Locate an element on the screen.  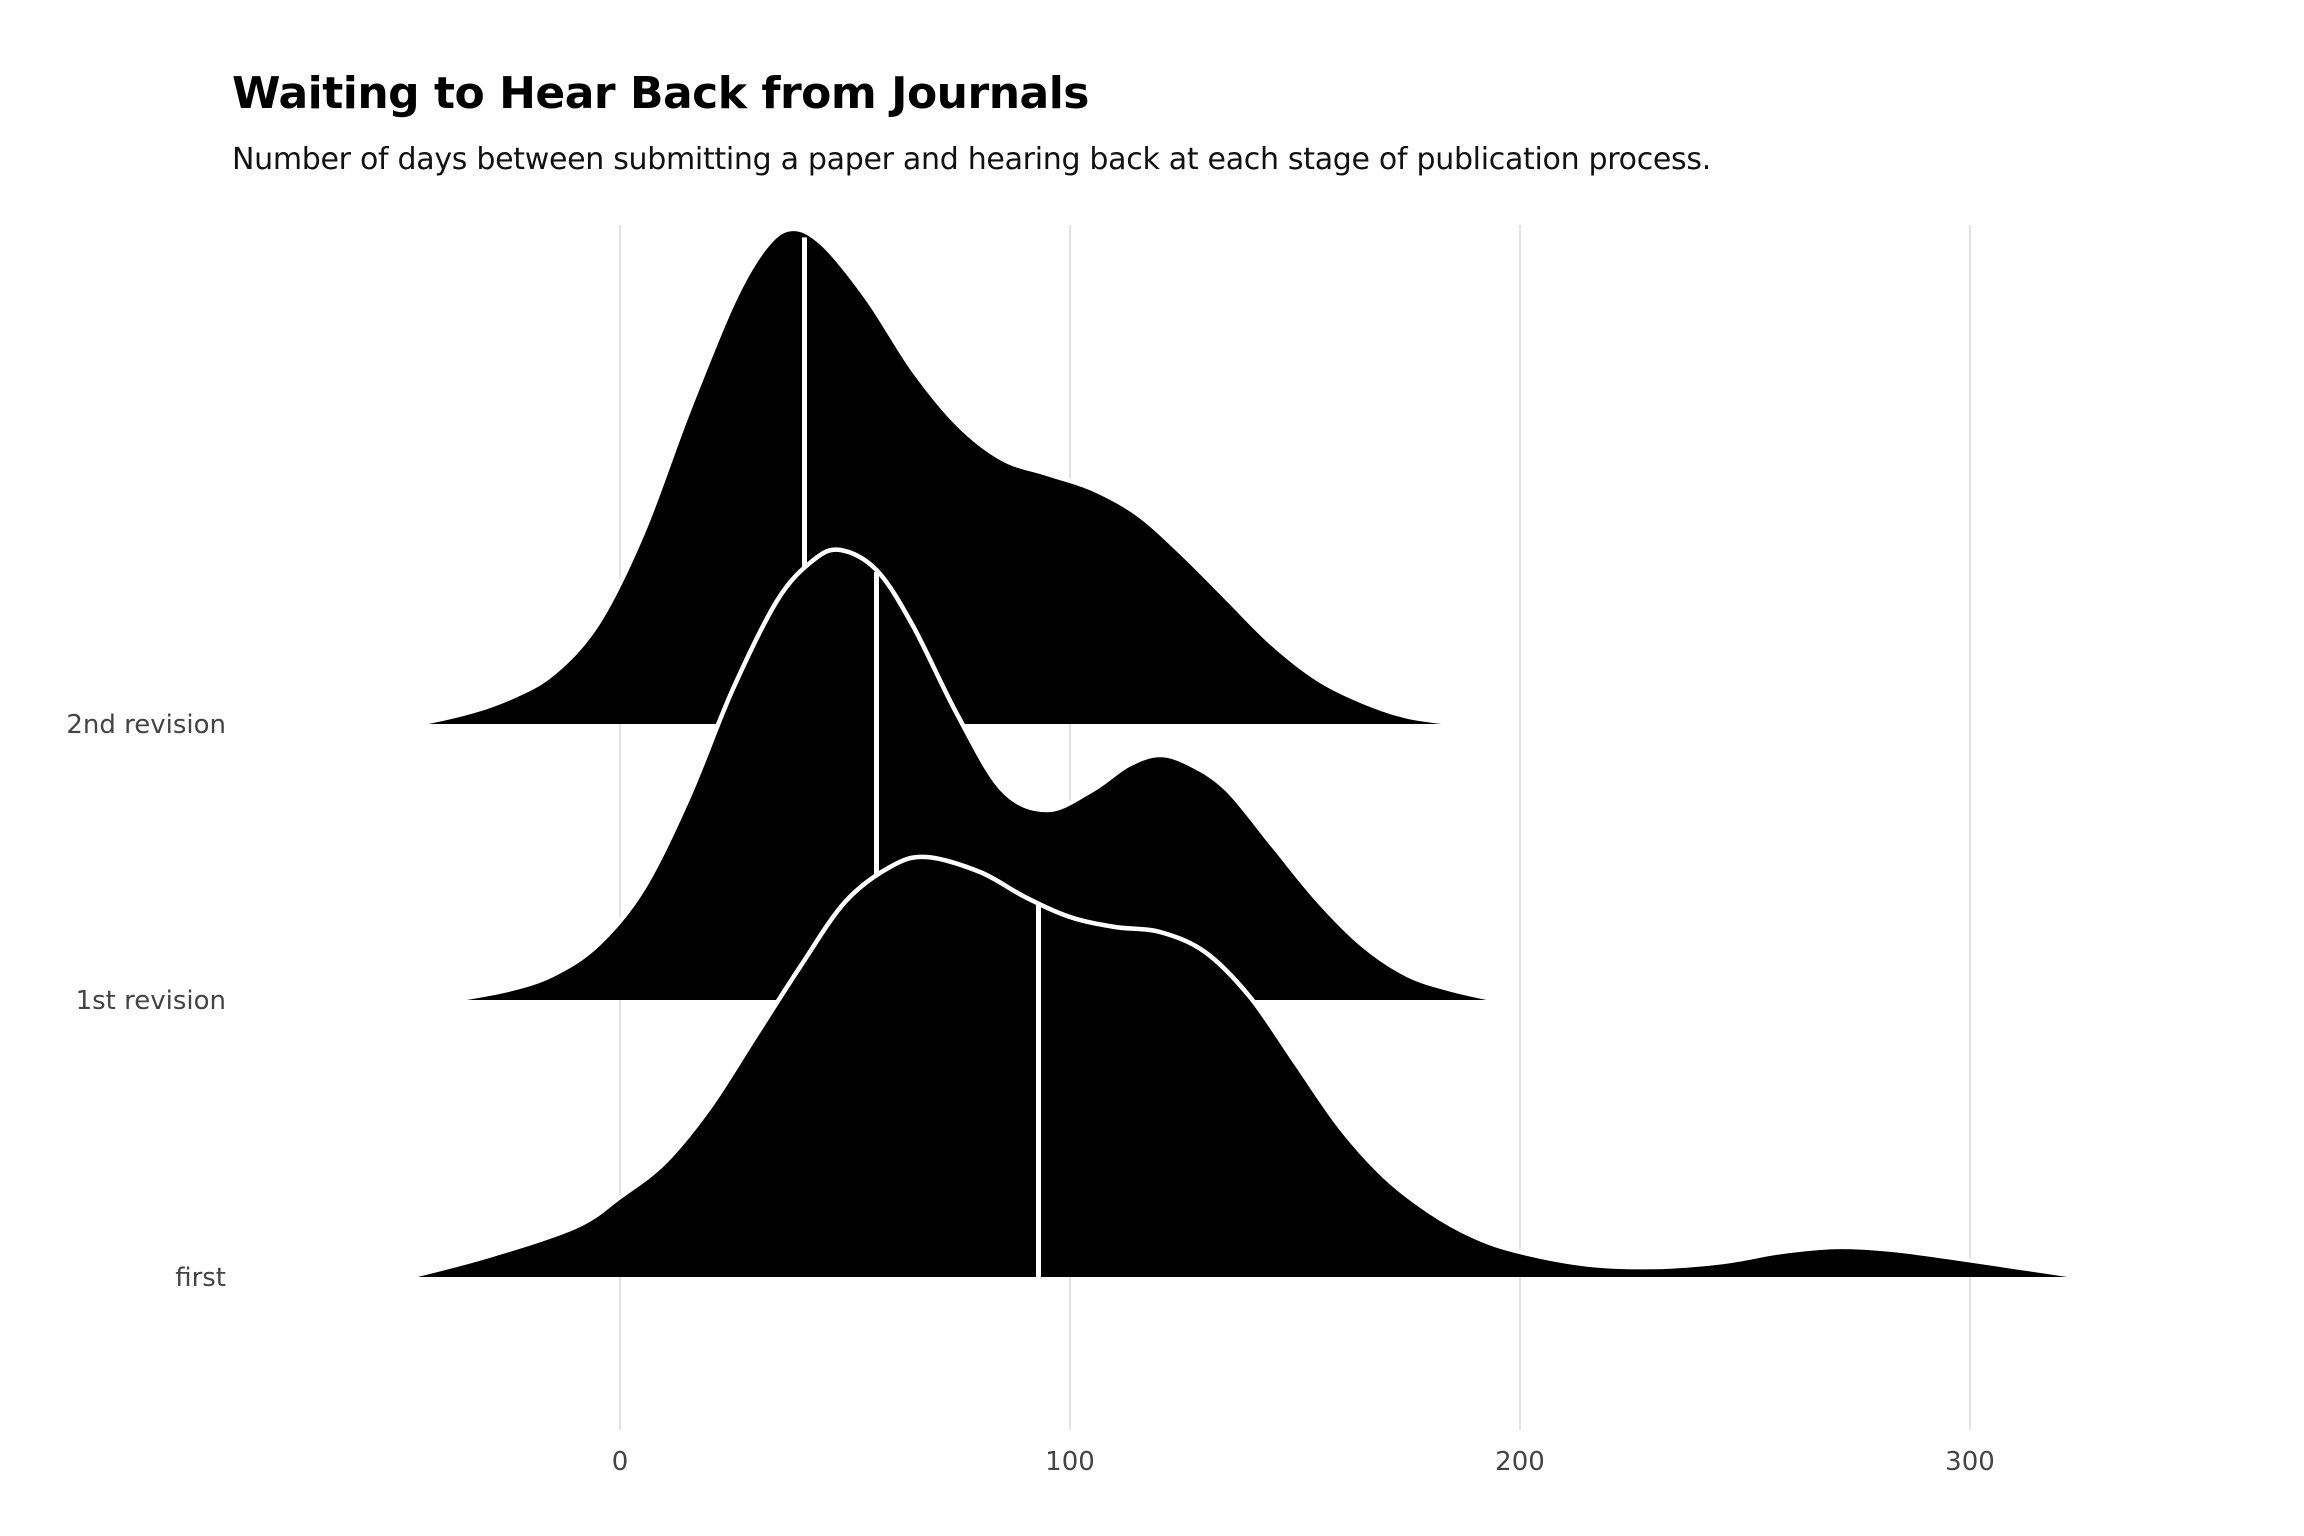
ridge-outline-2nd-revision is located at coordinates (939, 476).